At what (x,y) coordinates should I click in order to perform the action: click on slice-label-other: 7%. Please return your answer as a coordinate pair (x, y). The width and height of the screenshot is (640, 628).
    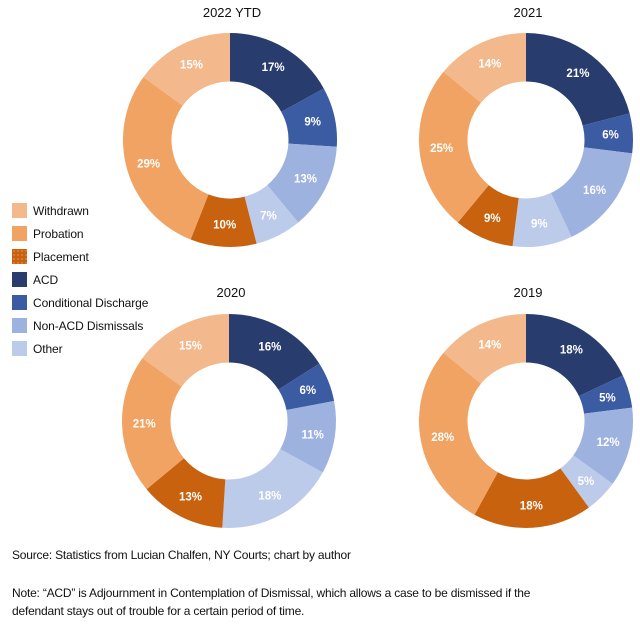
    Looking at the image, I should click on (268, 217).